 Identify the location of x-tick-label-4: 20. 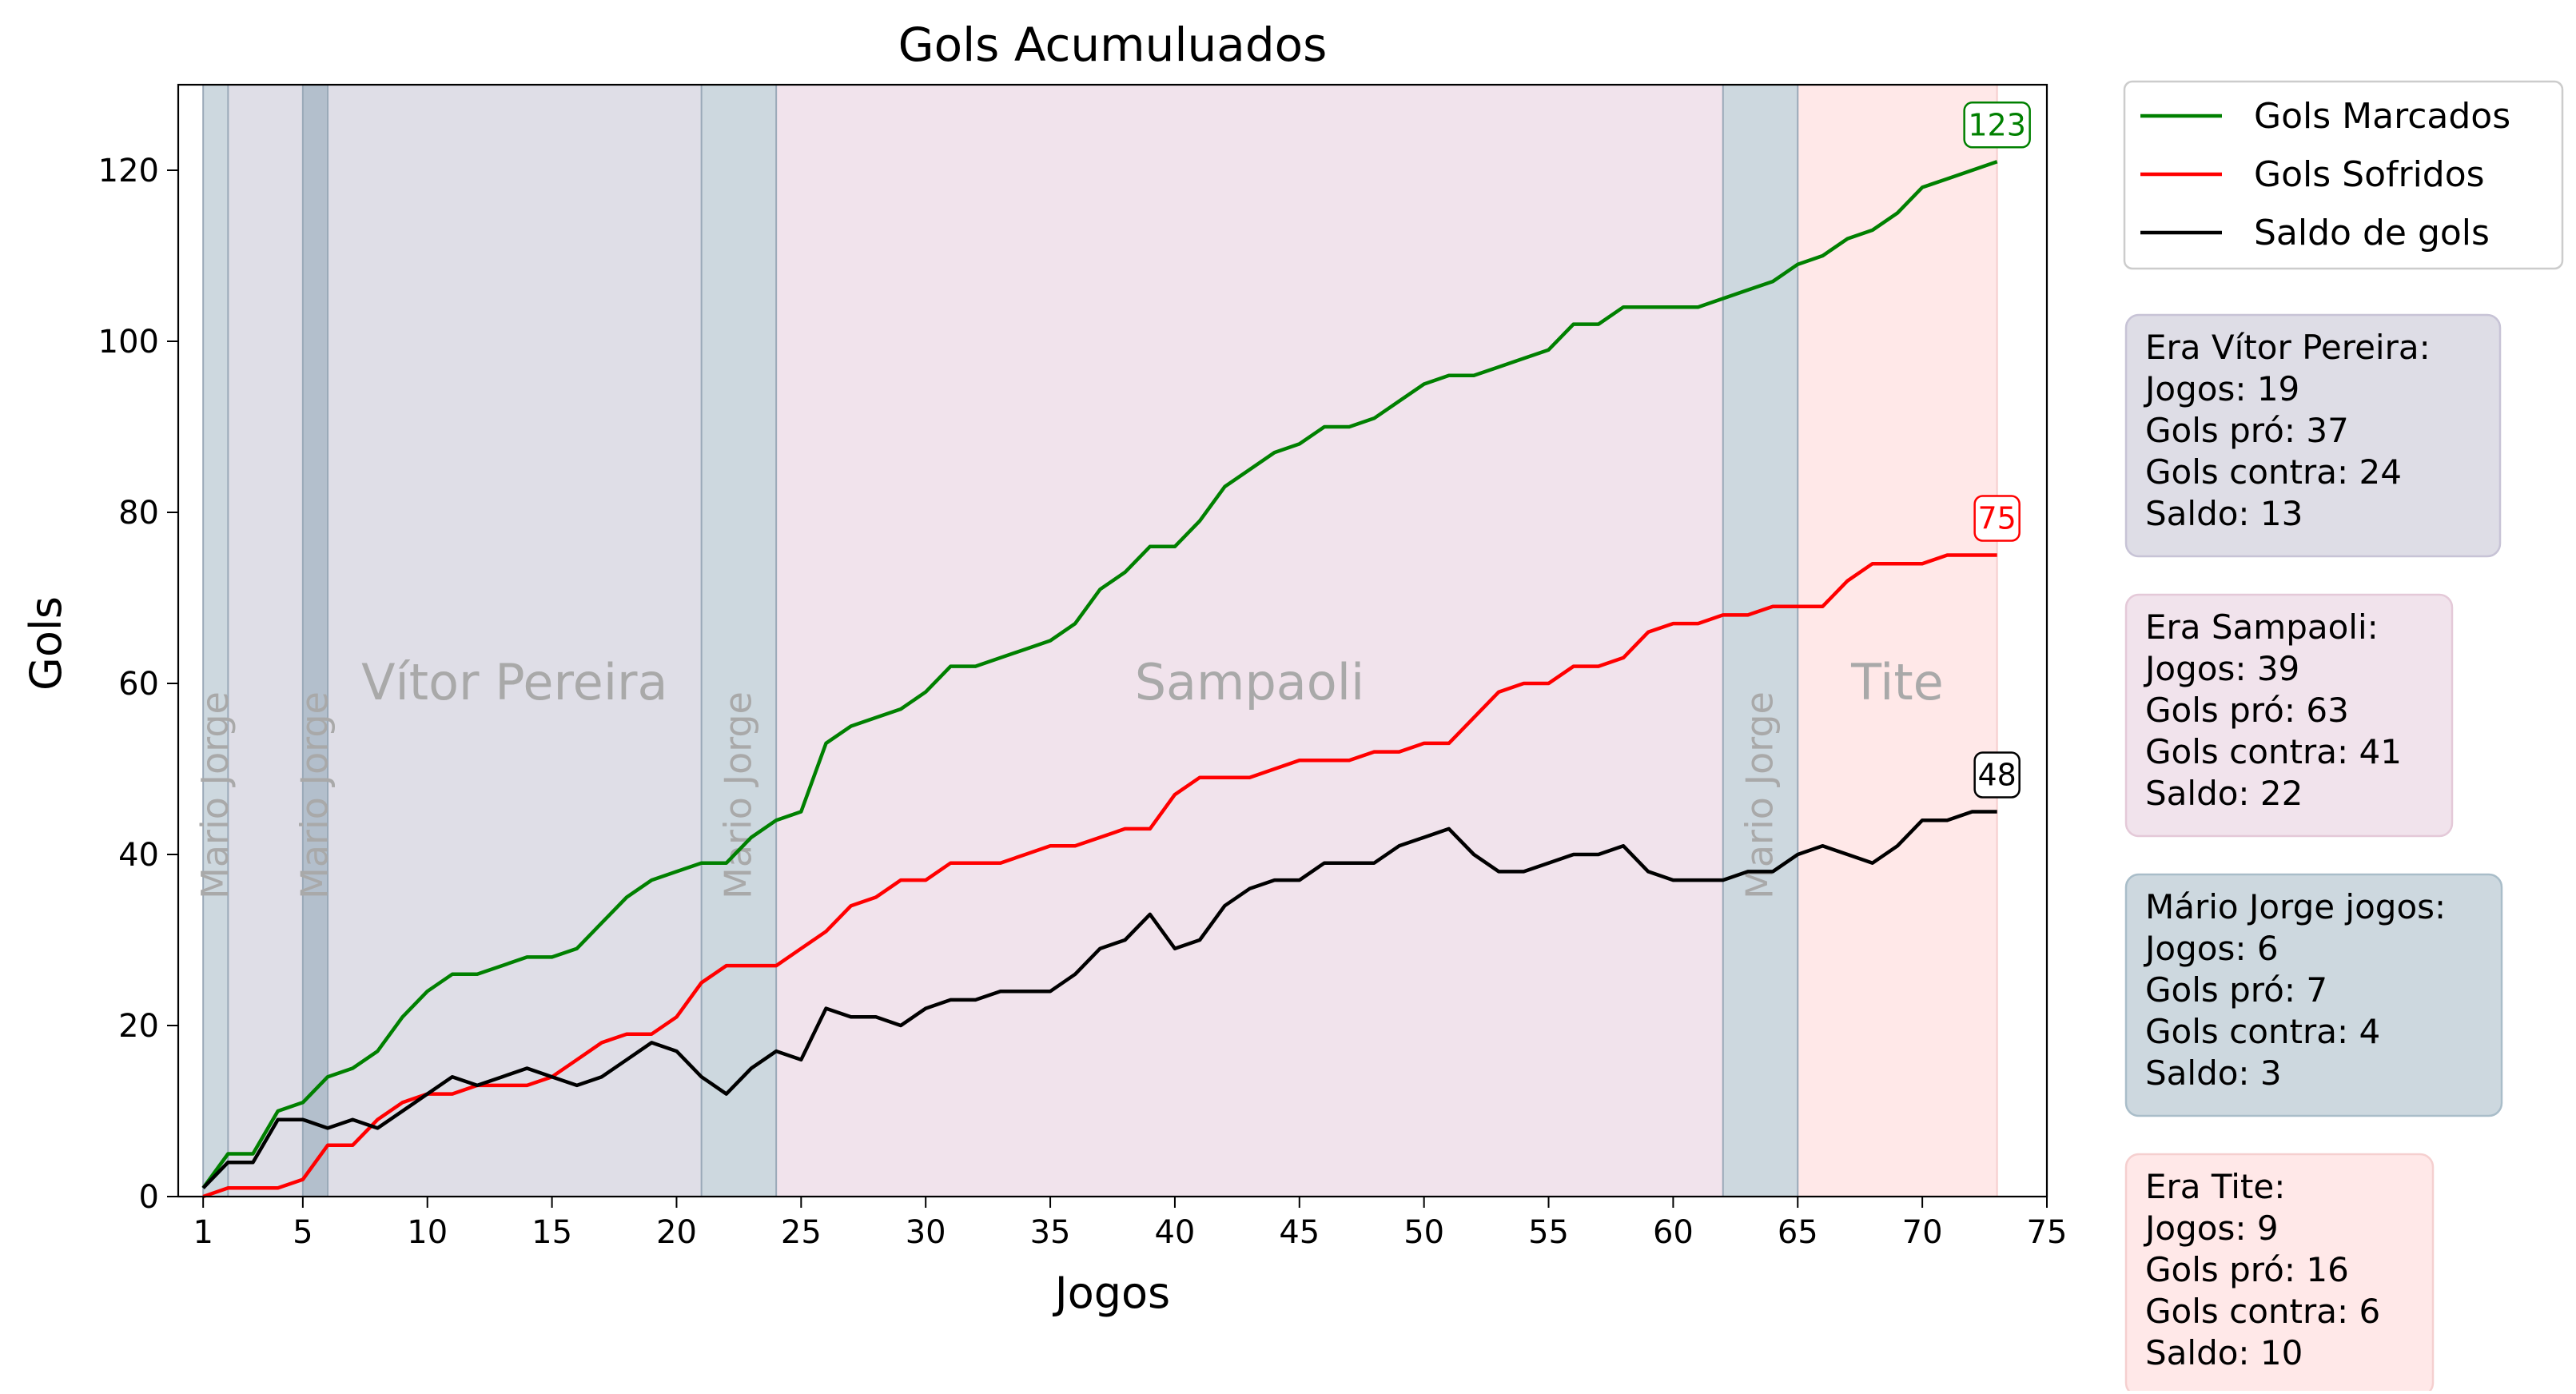
(676, 1232).